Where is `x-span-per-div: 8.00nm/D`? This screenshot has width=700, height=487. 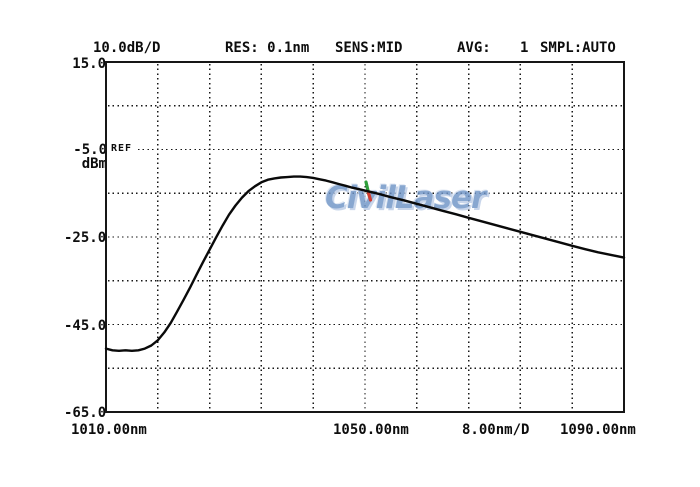
x-span-per-div: 8.00nm/D is located at coordinates (496, 430).